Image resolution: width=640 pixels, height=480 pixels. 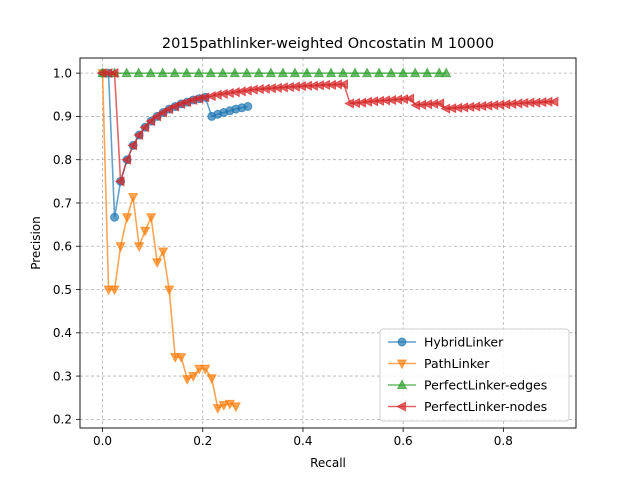 What do you see at coordinates (62, 160) in the screenshot?
I see `y-tick-label: 0.8` at bounding box center [62, 160].